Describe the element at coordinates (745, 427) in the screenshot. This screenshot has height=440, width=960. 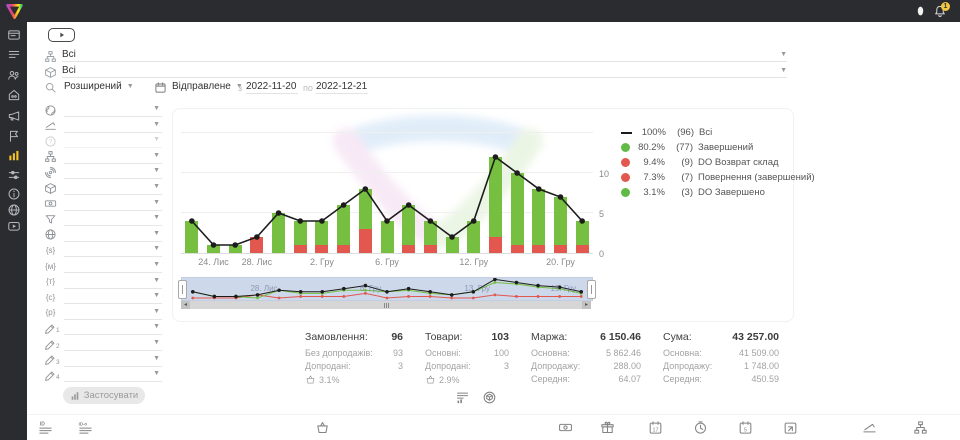
I see `calendar-5-icon: 5` at that location.